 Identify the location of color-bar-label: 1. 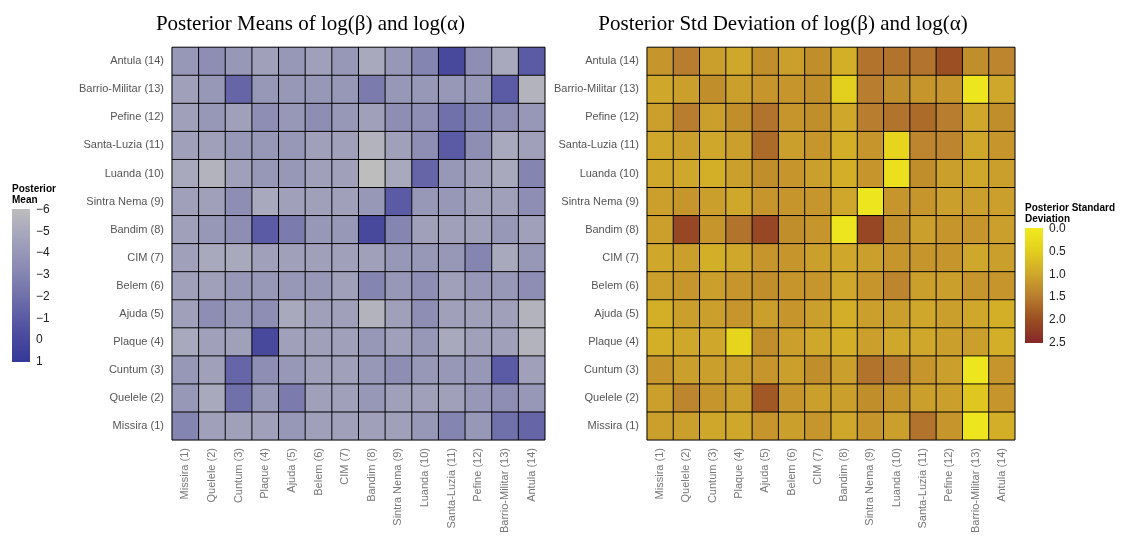
(39, 361).